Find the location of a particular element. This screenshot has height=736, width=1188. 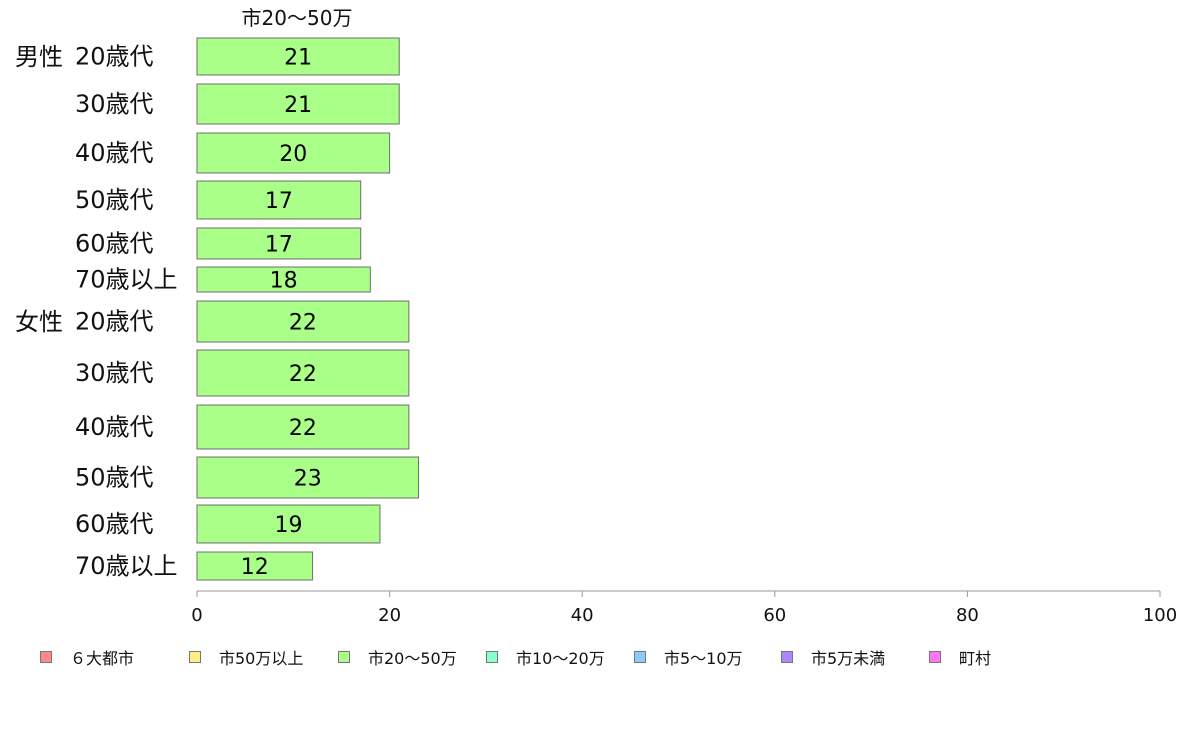

legend-item: ６大都市 is located at coordinates (87, 657).